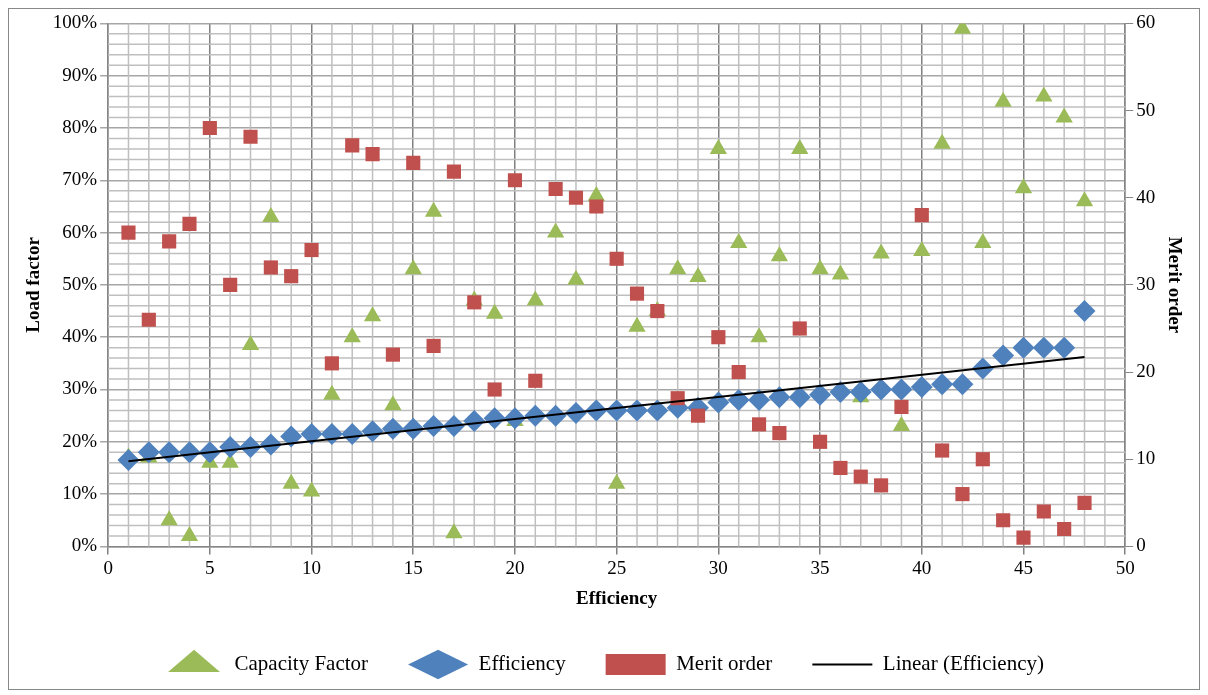 The image size is (1208, 695). I want to click on x-tick-label: 45, so click(1023, 567).